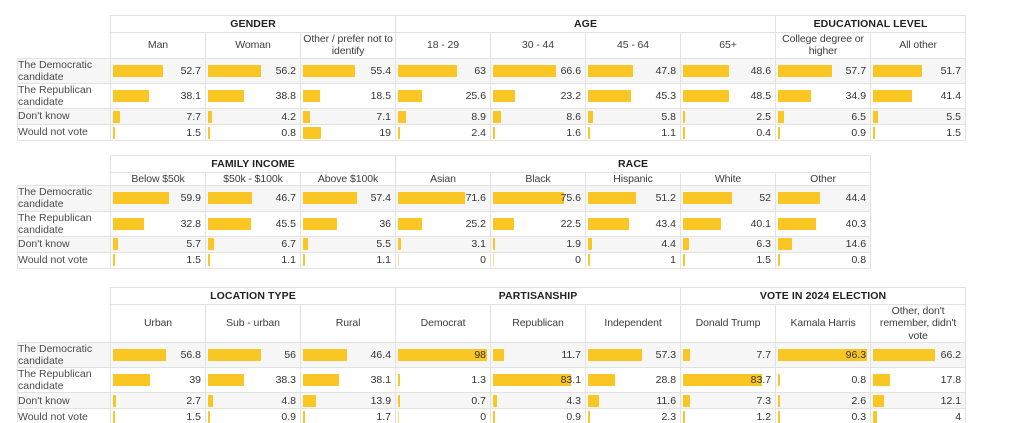 The width and height of the screenshot is (1024, 423). What do you see at coordinates (856, 355) in the screenshot?
I see `bar-value: 96.3` at bounding box center [856, 355].